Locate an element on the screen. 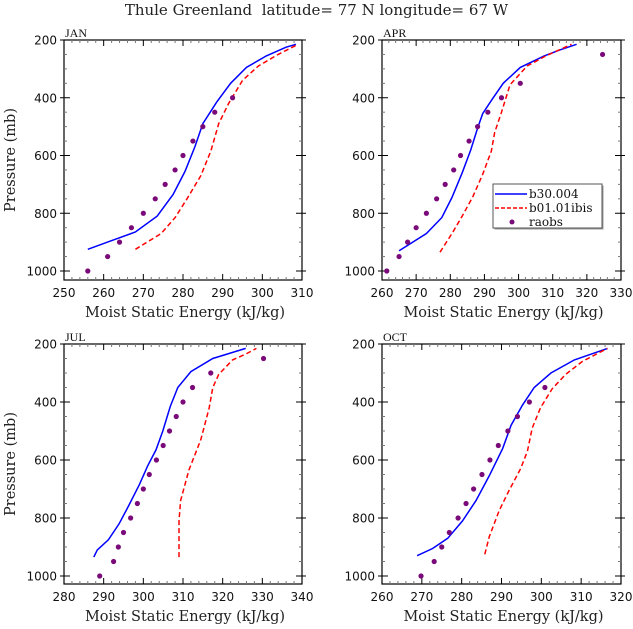 The width and height of the screenshot is (633, 629). panel-label: JAN is located at coordinates (76, 33).